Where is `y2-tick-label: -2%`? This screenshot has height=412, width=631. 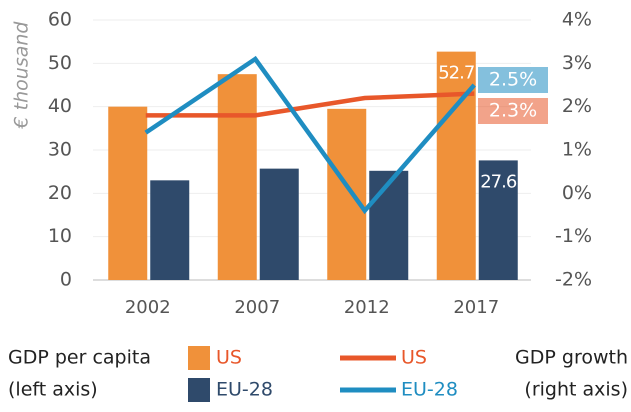
y2-tick-label: -2% is located at coordinates (573, 280).